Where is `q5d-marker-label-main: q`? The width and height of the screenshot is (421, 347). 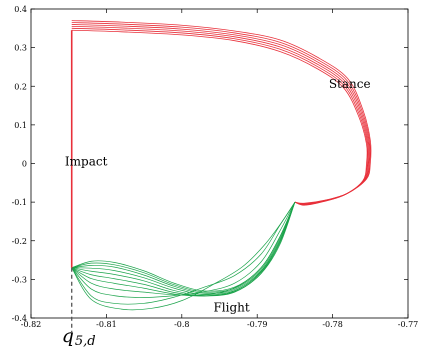 q5d-marker-label-main: q is located at coordinates (68, 336).